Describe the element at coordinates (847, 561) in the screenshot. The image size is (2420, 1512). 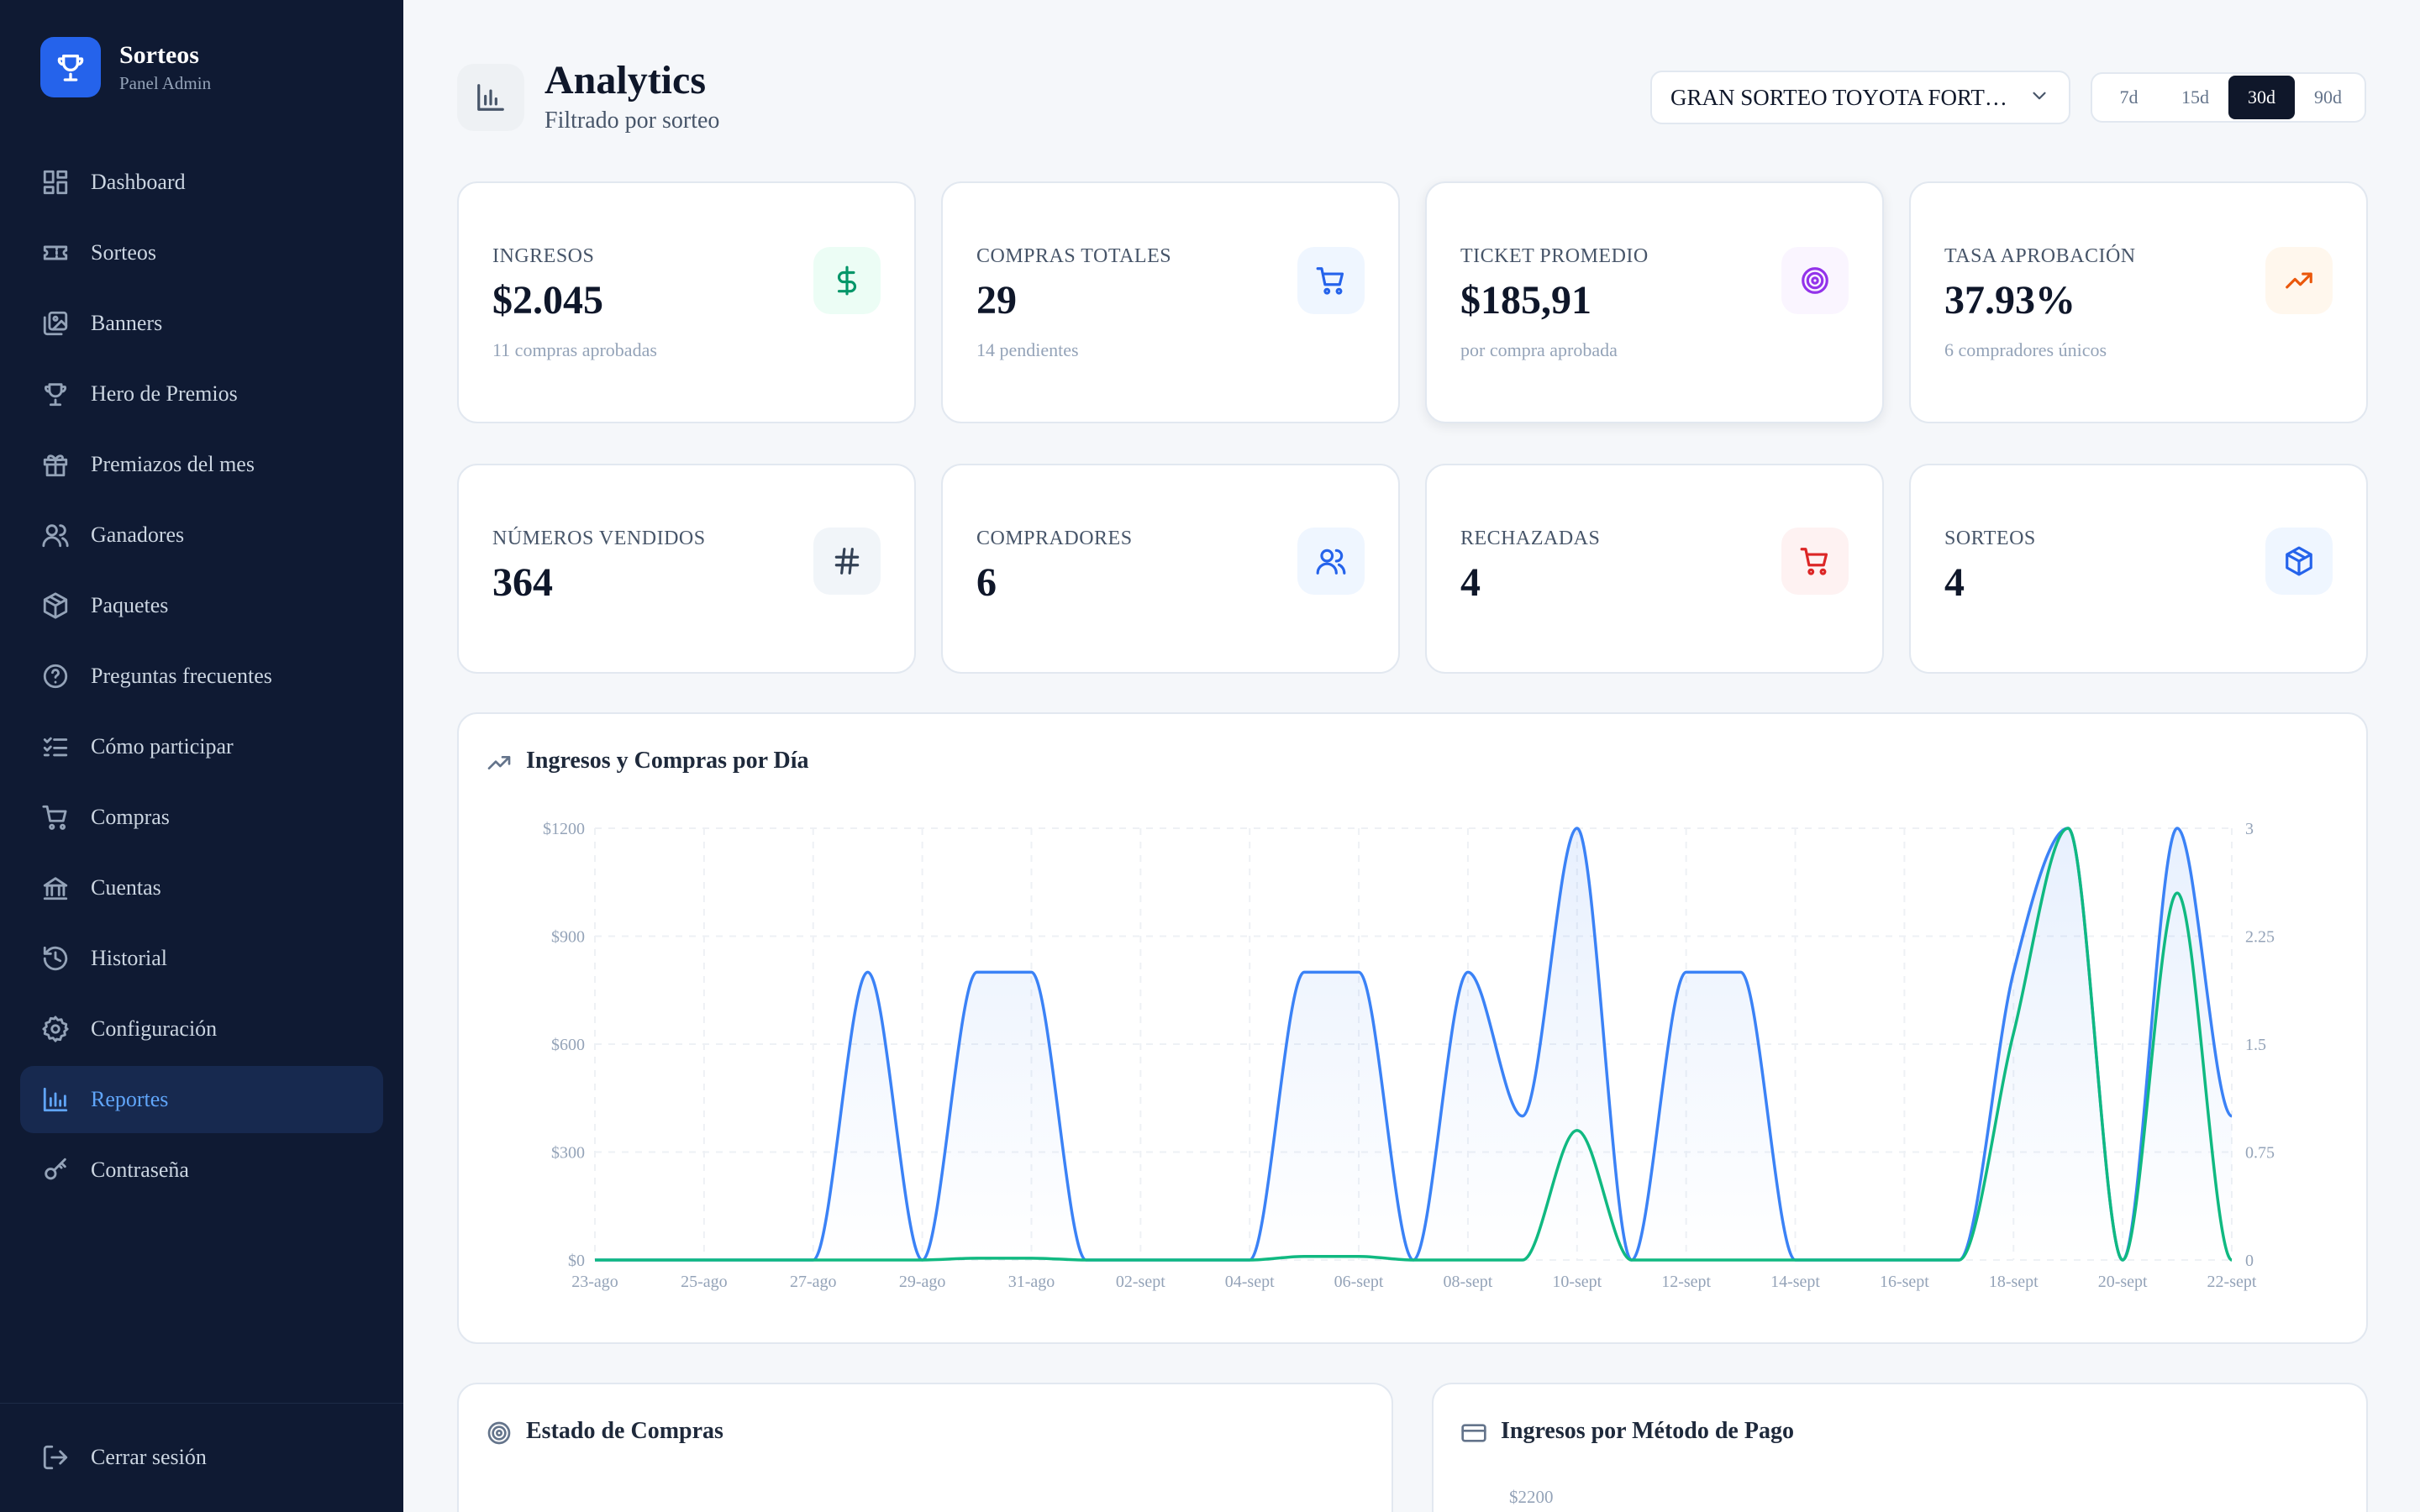
I see `hash-icon` at that location.